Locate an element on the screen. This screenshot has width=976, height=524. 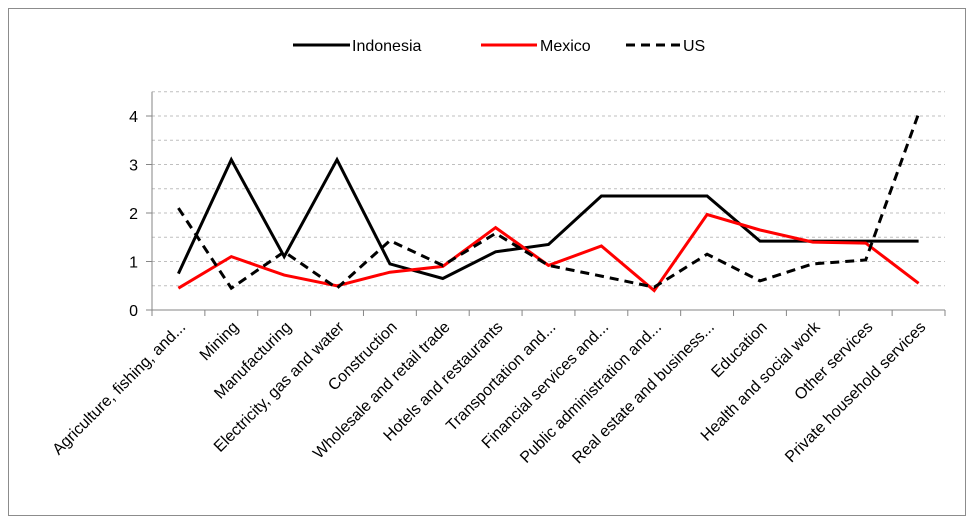
legend-label: Indonesia is located at coordinates (386, 46).